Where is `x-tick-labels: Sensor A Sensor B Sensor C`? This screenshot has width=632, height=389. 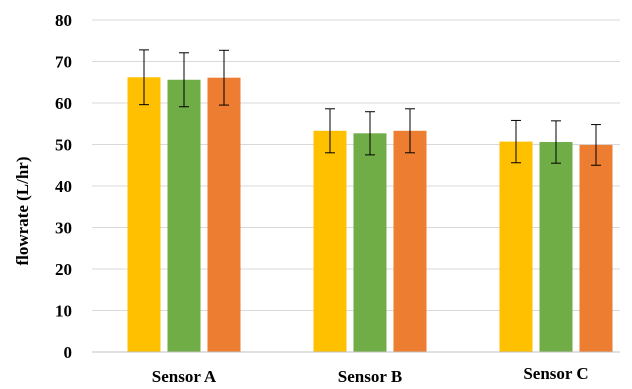 x-tick-labels: Sensor A Sensor B Sensor C is located at coordinates (370, 375).